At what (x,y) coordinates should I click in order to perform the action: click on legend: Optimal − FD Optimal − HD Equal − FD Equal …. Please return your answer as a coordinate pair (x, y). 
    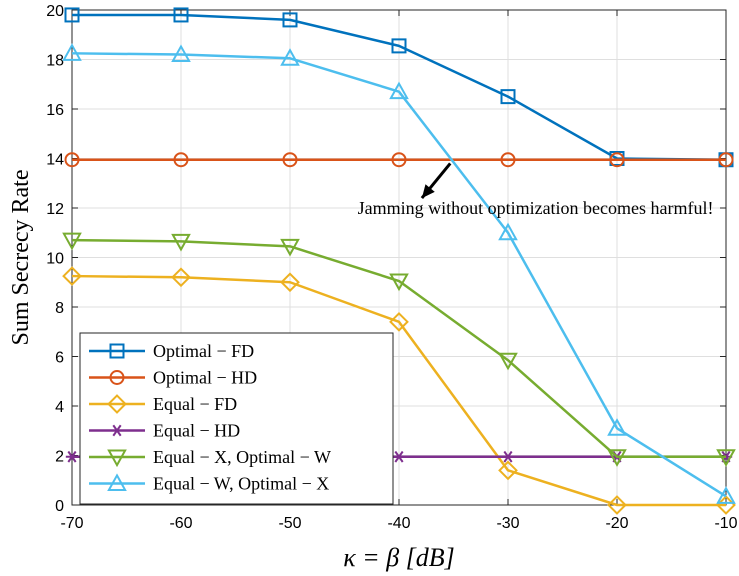
    Looking at the image, I should click on (236, 418).